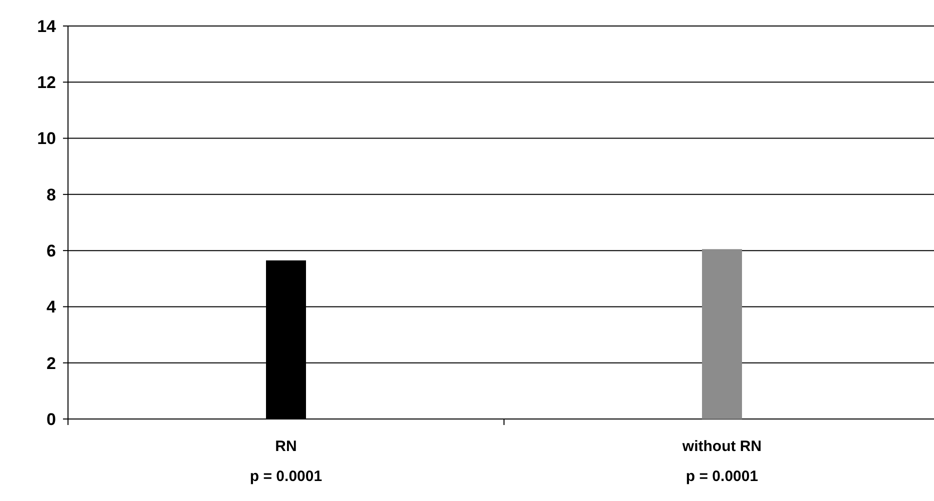  I want to click on x-tick-label: without RN p = 0.0001, so click(721, 461).